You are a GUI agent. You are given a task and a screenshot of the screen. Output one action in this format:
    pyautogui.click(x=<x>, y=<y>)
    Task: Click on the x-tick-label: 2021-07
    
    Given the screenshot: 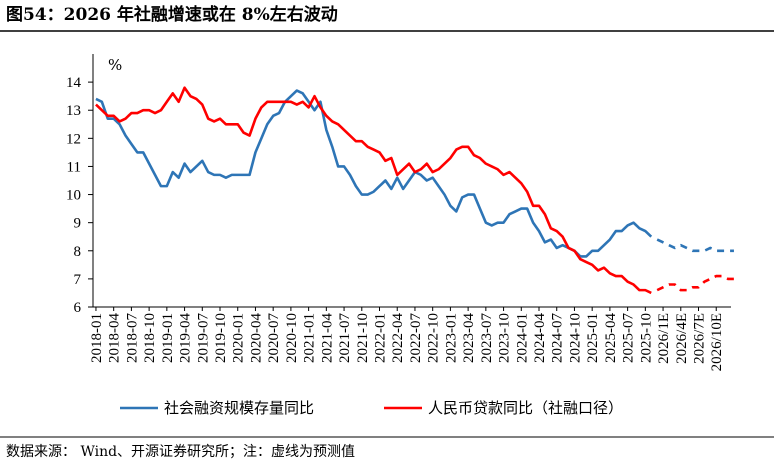 What is the action you would take?
    pyautogui.click(x=345, y=338)
    